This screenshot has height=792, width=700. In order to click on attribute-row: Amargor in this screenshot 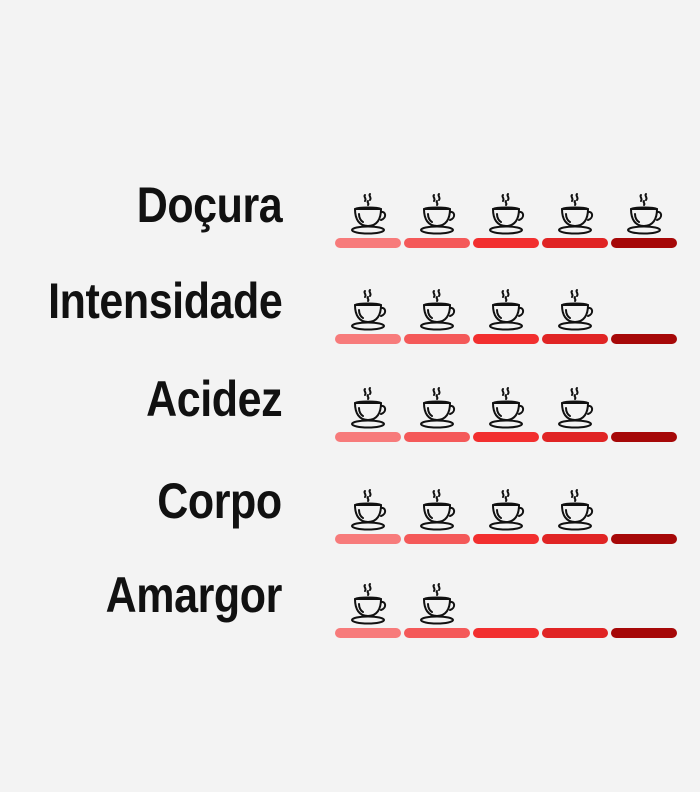, I will do `click(350, 603)`.